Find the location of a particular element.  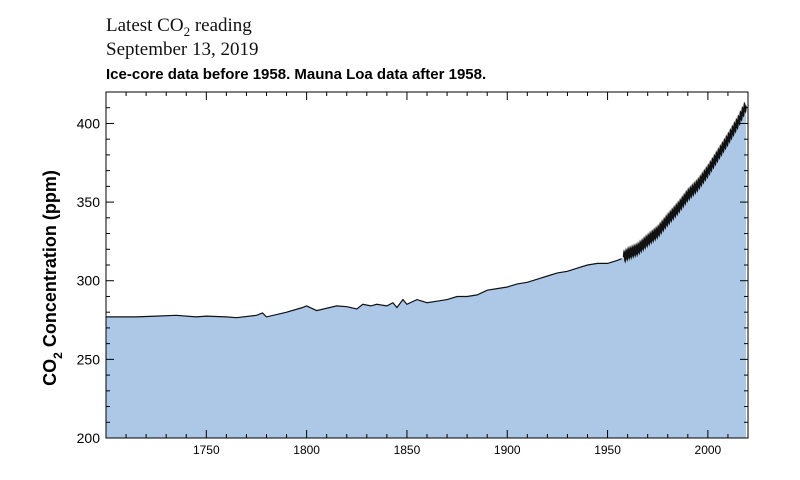

x-tick-label: 1900 is located at coordinates (507, 450).